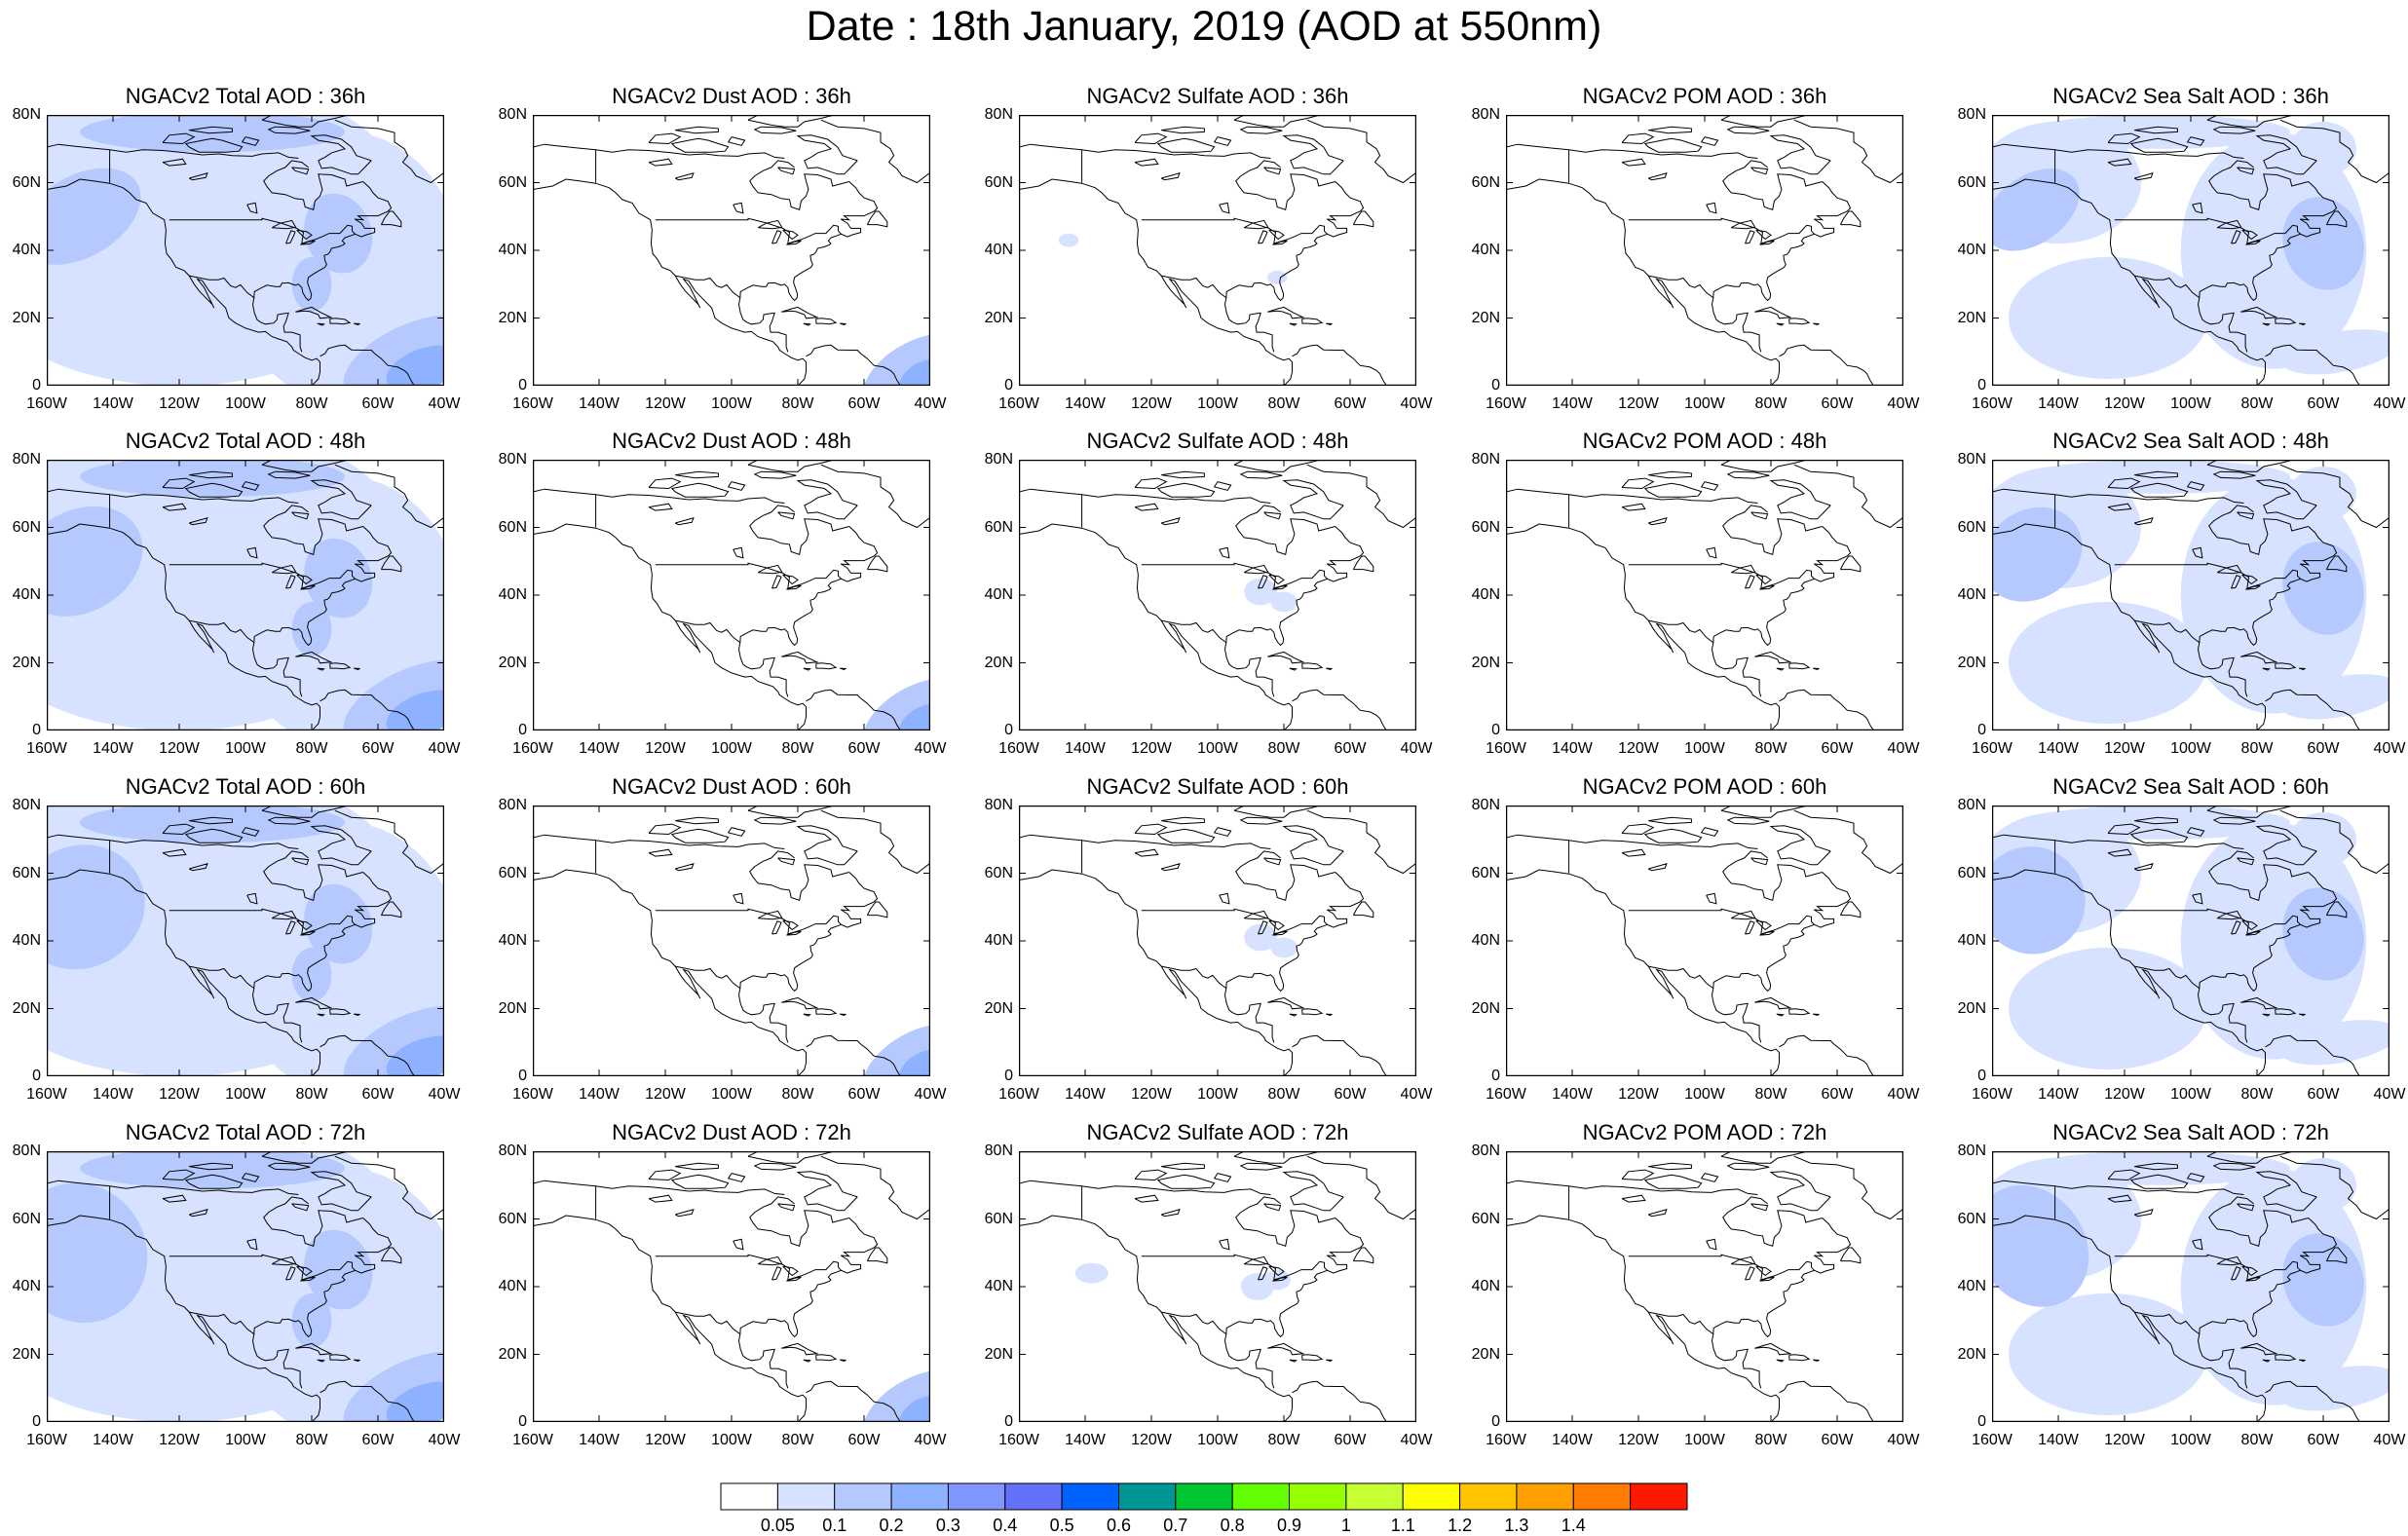 Image resolution: width=2408 pixels, height=1536 pixels. What do you see at coordinates (1217, 96) in the screenshot?
I see `panel-title: NGACv2 Sulfate AOD : 36h` at bounding box center [1217, 96].